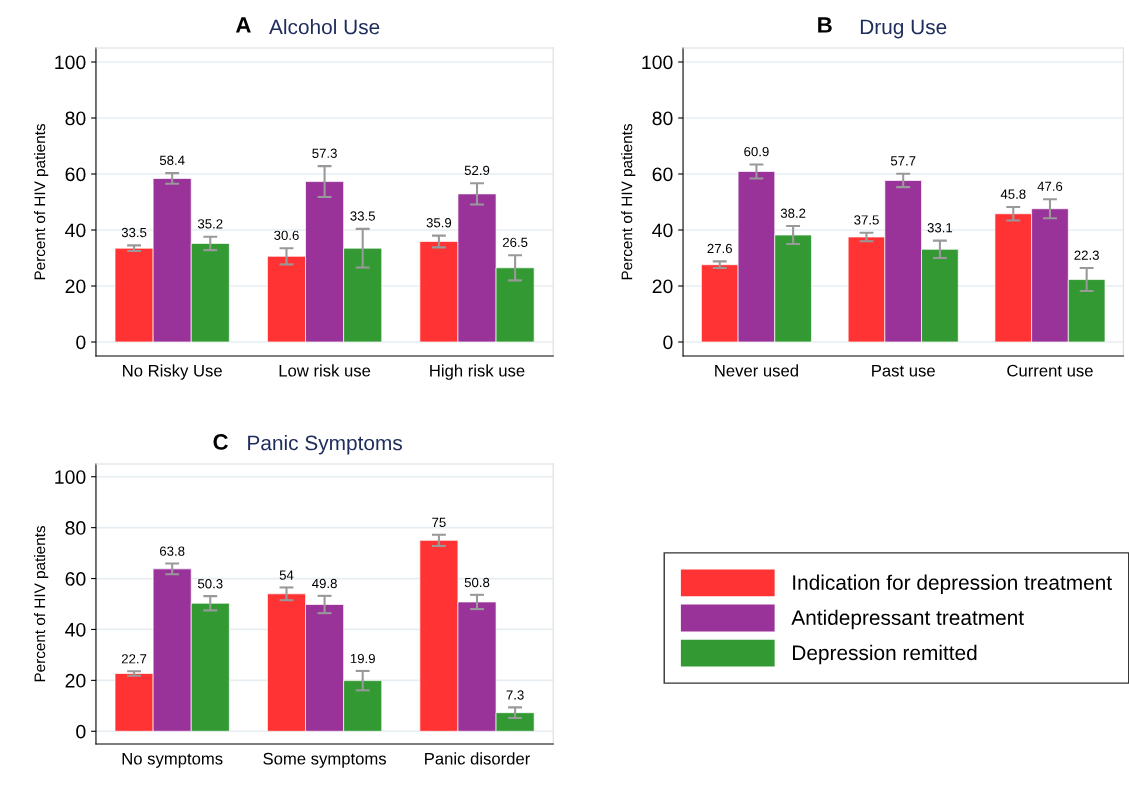 Image resolution: width=1129 pixels, height=800 pixels. What do you see at coordinates (324, 583) in the screenshot?
I see `data-label: 49.8` at bounding box center [324, 583].